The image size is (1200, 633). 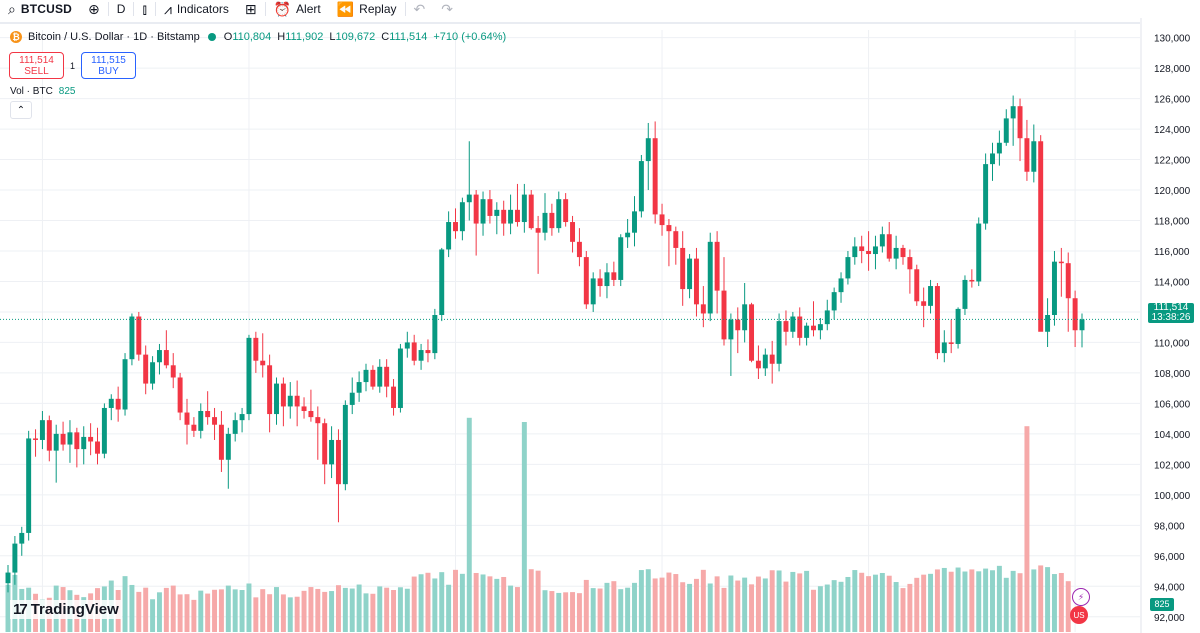 I want to click on tradingview-logo: 17 TradingView, so click(x=66, y=609).